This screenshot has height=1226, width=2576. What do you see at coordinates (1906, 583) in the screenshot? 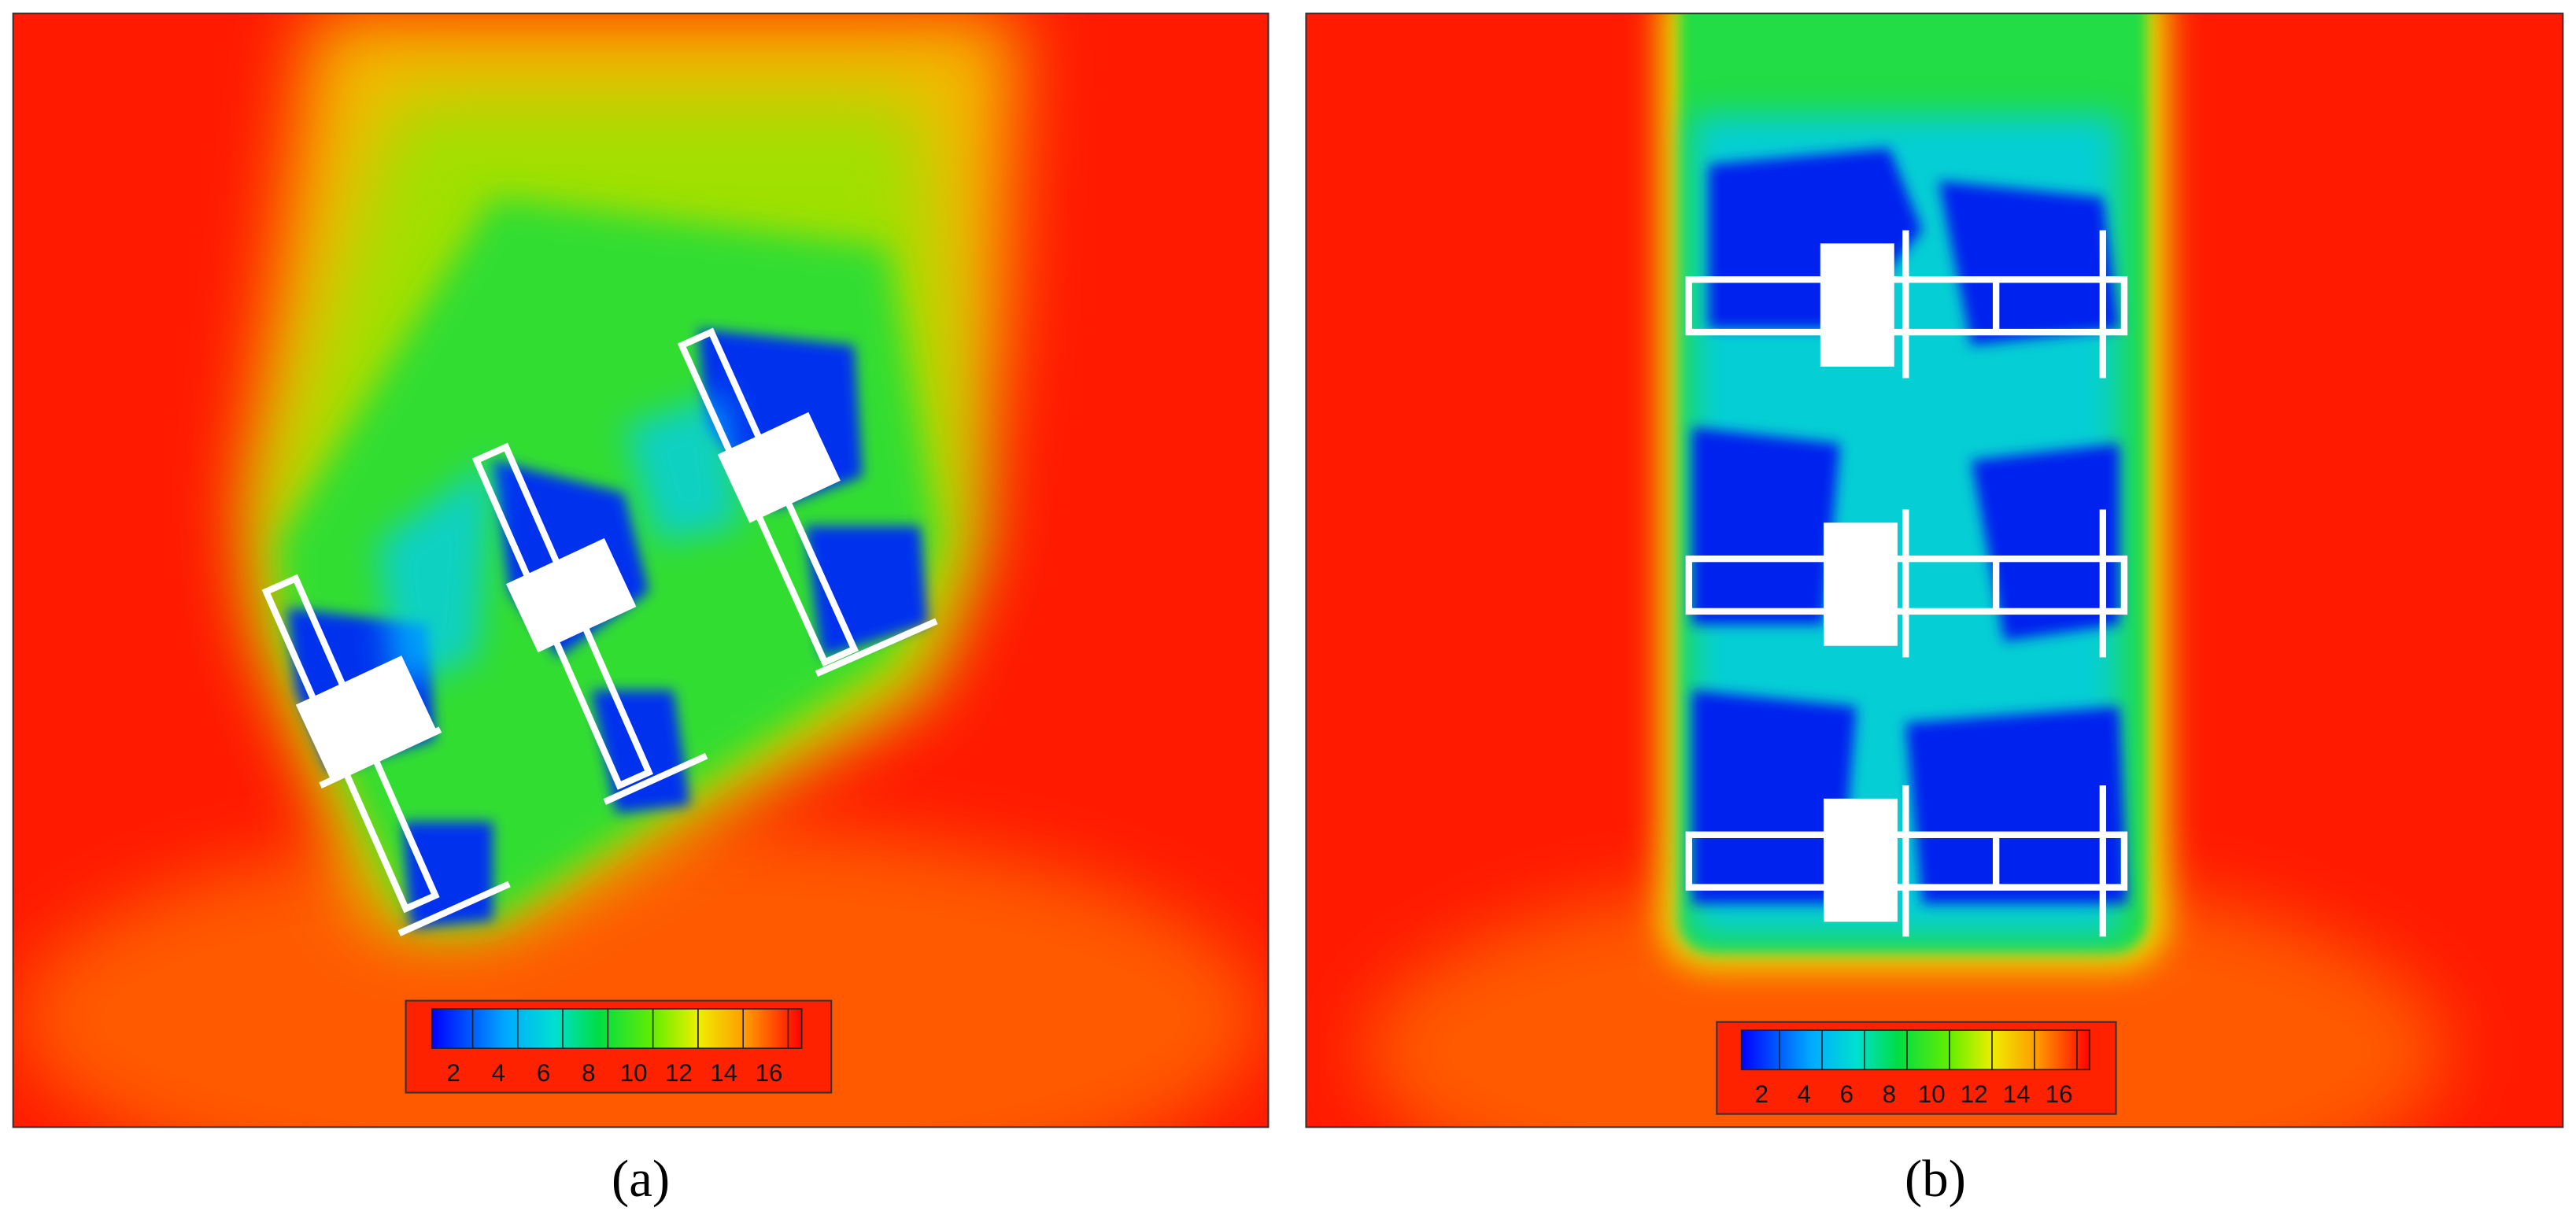
I see `buildings-b` at bounding box center [1906, 583].